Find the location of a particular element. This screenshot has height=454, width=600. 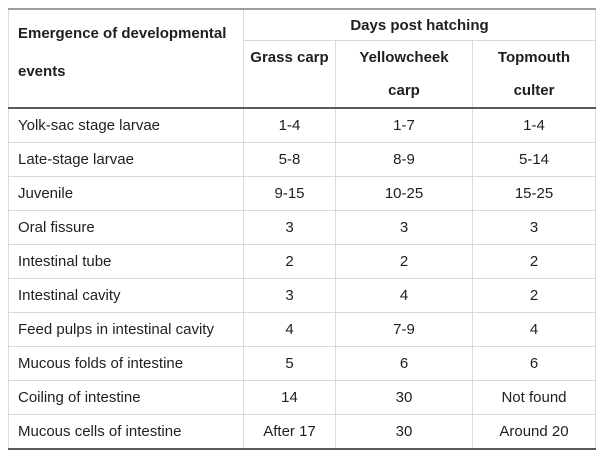

table-row: Yolk-sac stage larvae 1-4 1-7 1-4 is located at coordinates (302, 125).